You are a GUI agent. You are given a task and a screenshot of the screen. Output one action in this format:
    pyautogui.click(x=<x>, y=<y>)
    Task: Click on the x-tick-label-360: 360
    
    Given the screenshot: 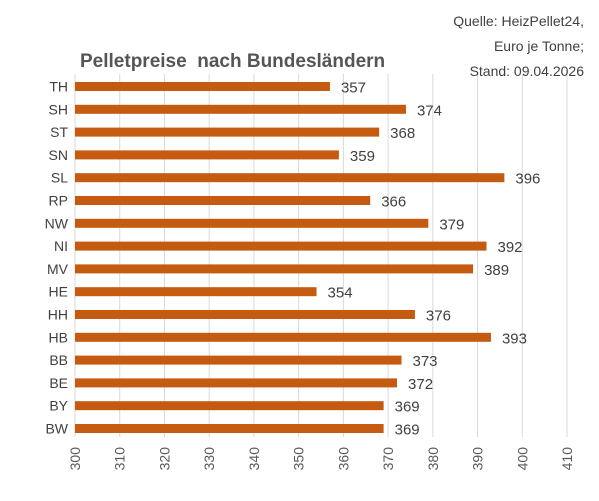 What is the action you would take?
    pyautogui.click(x=343, y=459)
    